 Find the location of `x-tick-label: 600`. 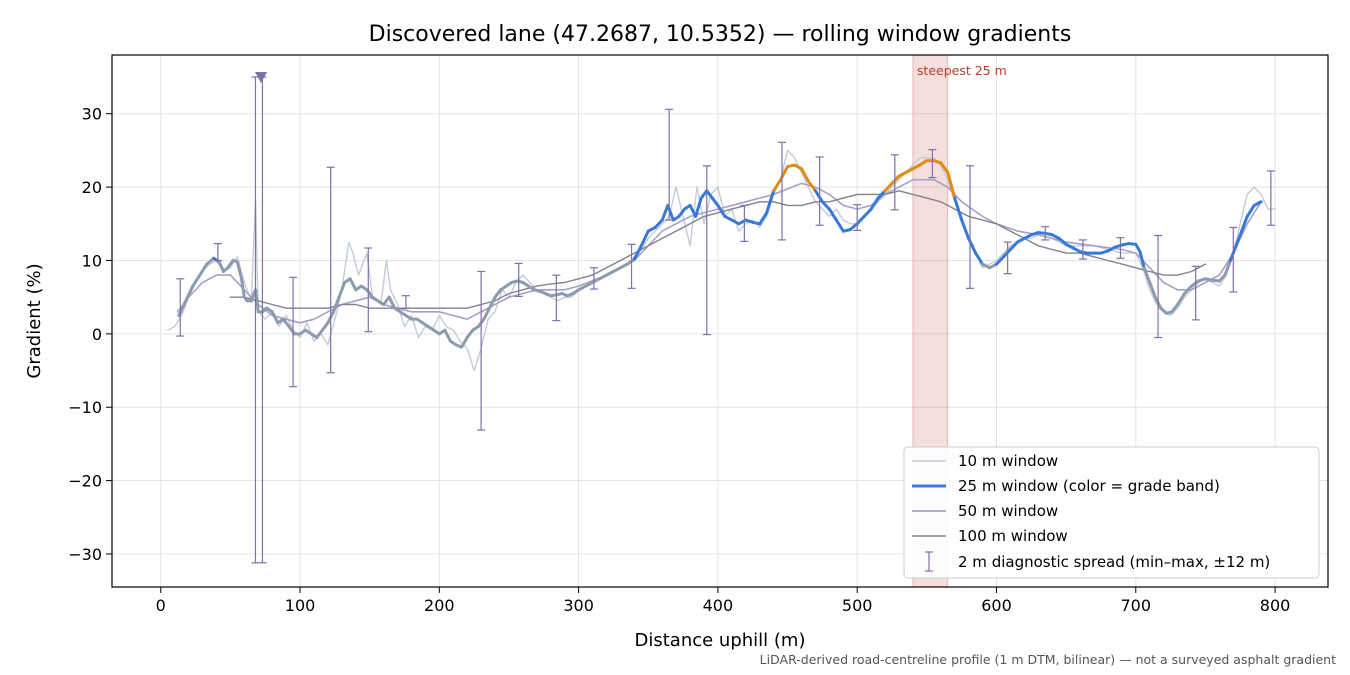

x-tick-label: 600 is located at coordinates (996, 605).